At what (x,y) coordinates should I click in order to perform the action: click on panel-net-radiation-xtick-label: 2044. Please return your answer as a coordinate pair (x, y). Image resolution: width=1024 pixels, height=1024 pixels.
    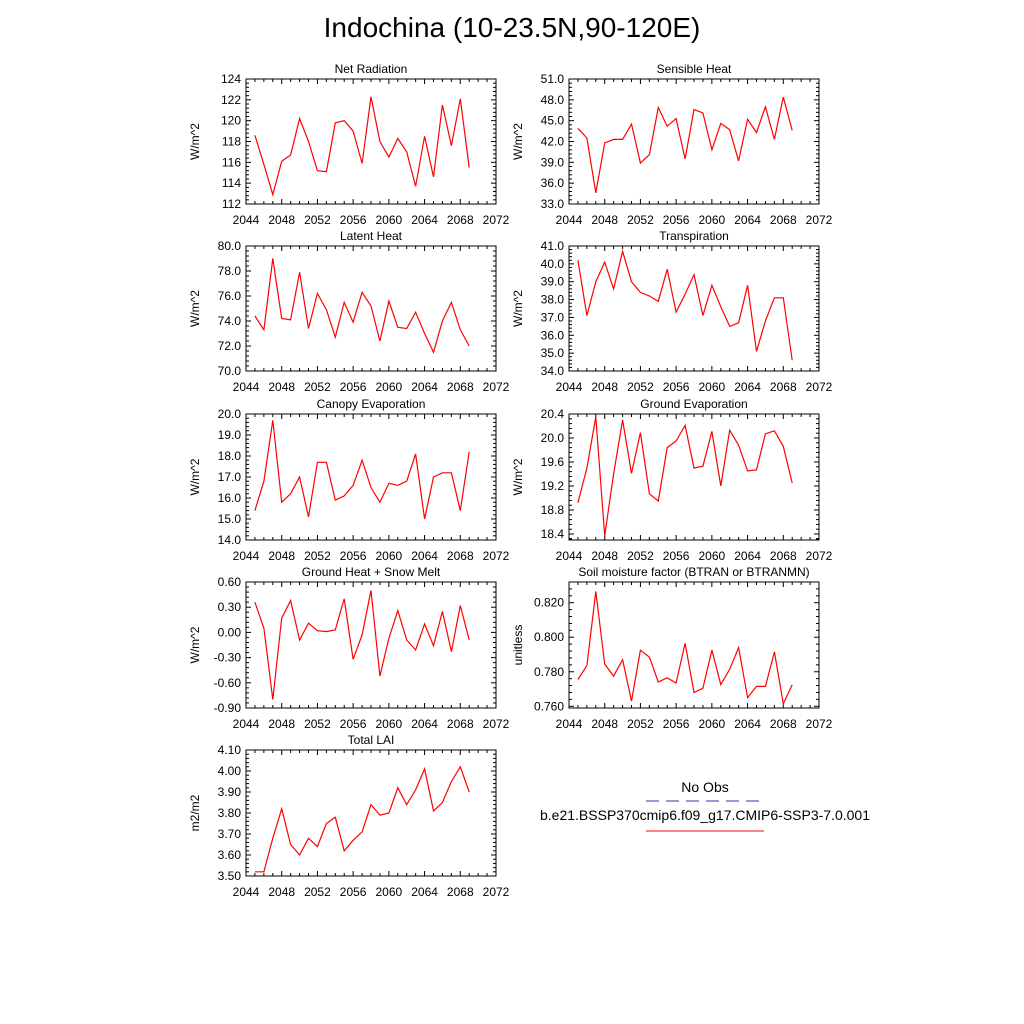
    Looking at the image, I should click on (246, 220).